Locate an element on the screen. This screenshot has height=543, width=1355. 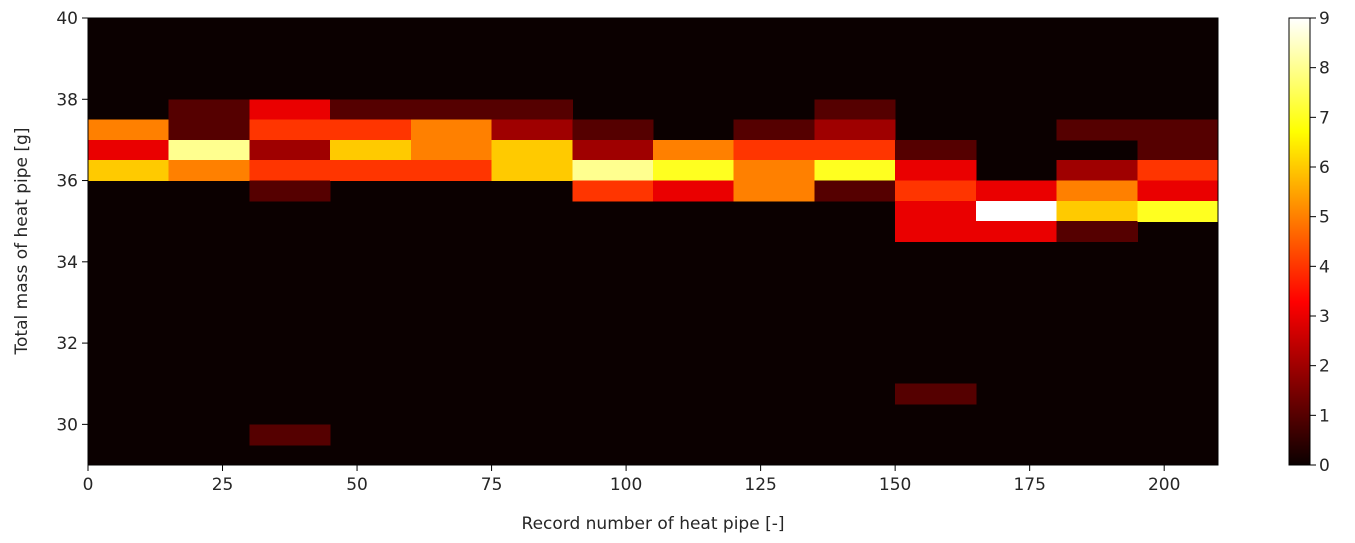
x-tick-label: 50 is located at coordinates (357, 485).